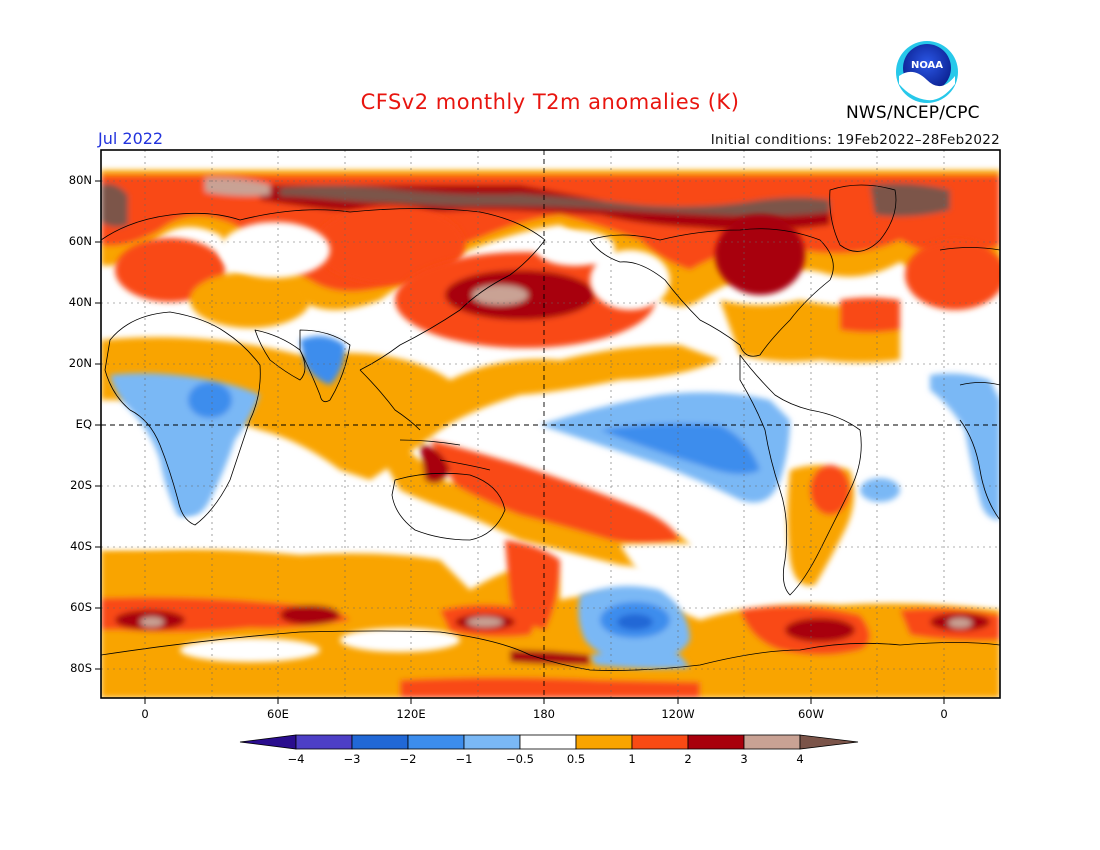  Describe the element at coordinates (913, 113) in the screenshot. I see `agency-label: NWS/NCEP/CPC` at that location.